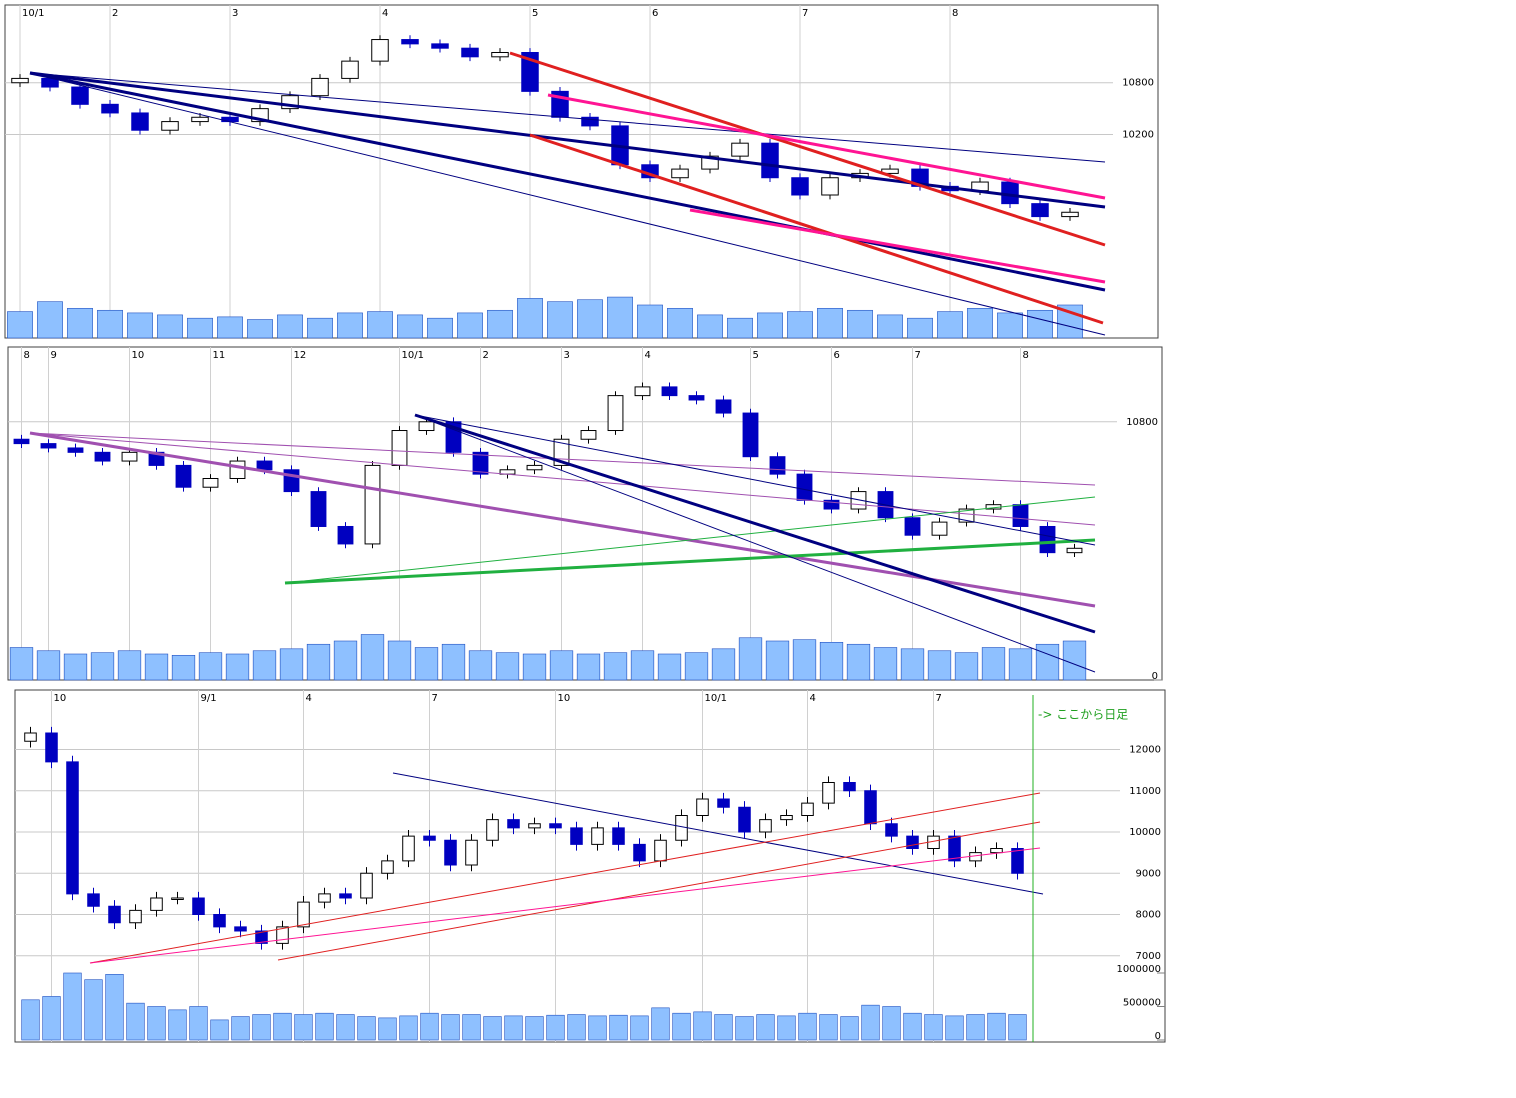 The width and height of the screenshot is (1516, 1098). I want to click on x-tick-label: 6, so click(655, 13).